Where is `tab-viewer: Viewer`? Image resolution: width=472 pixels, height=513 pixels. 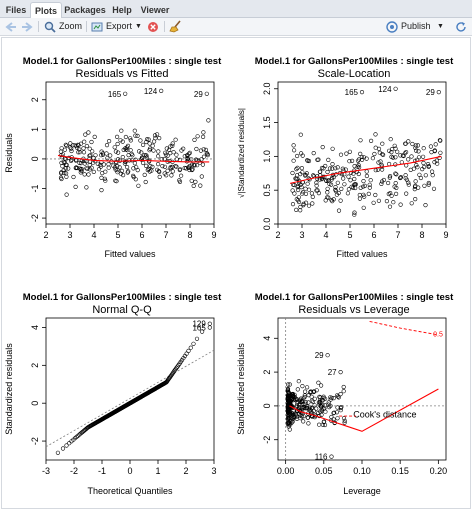 tab-viewer: Viewer is located at coordinates (155, 10).